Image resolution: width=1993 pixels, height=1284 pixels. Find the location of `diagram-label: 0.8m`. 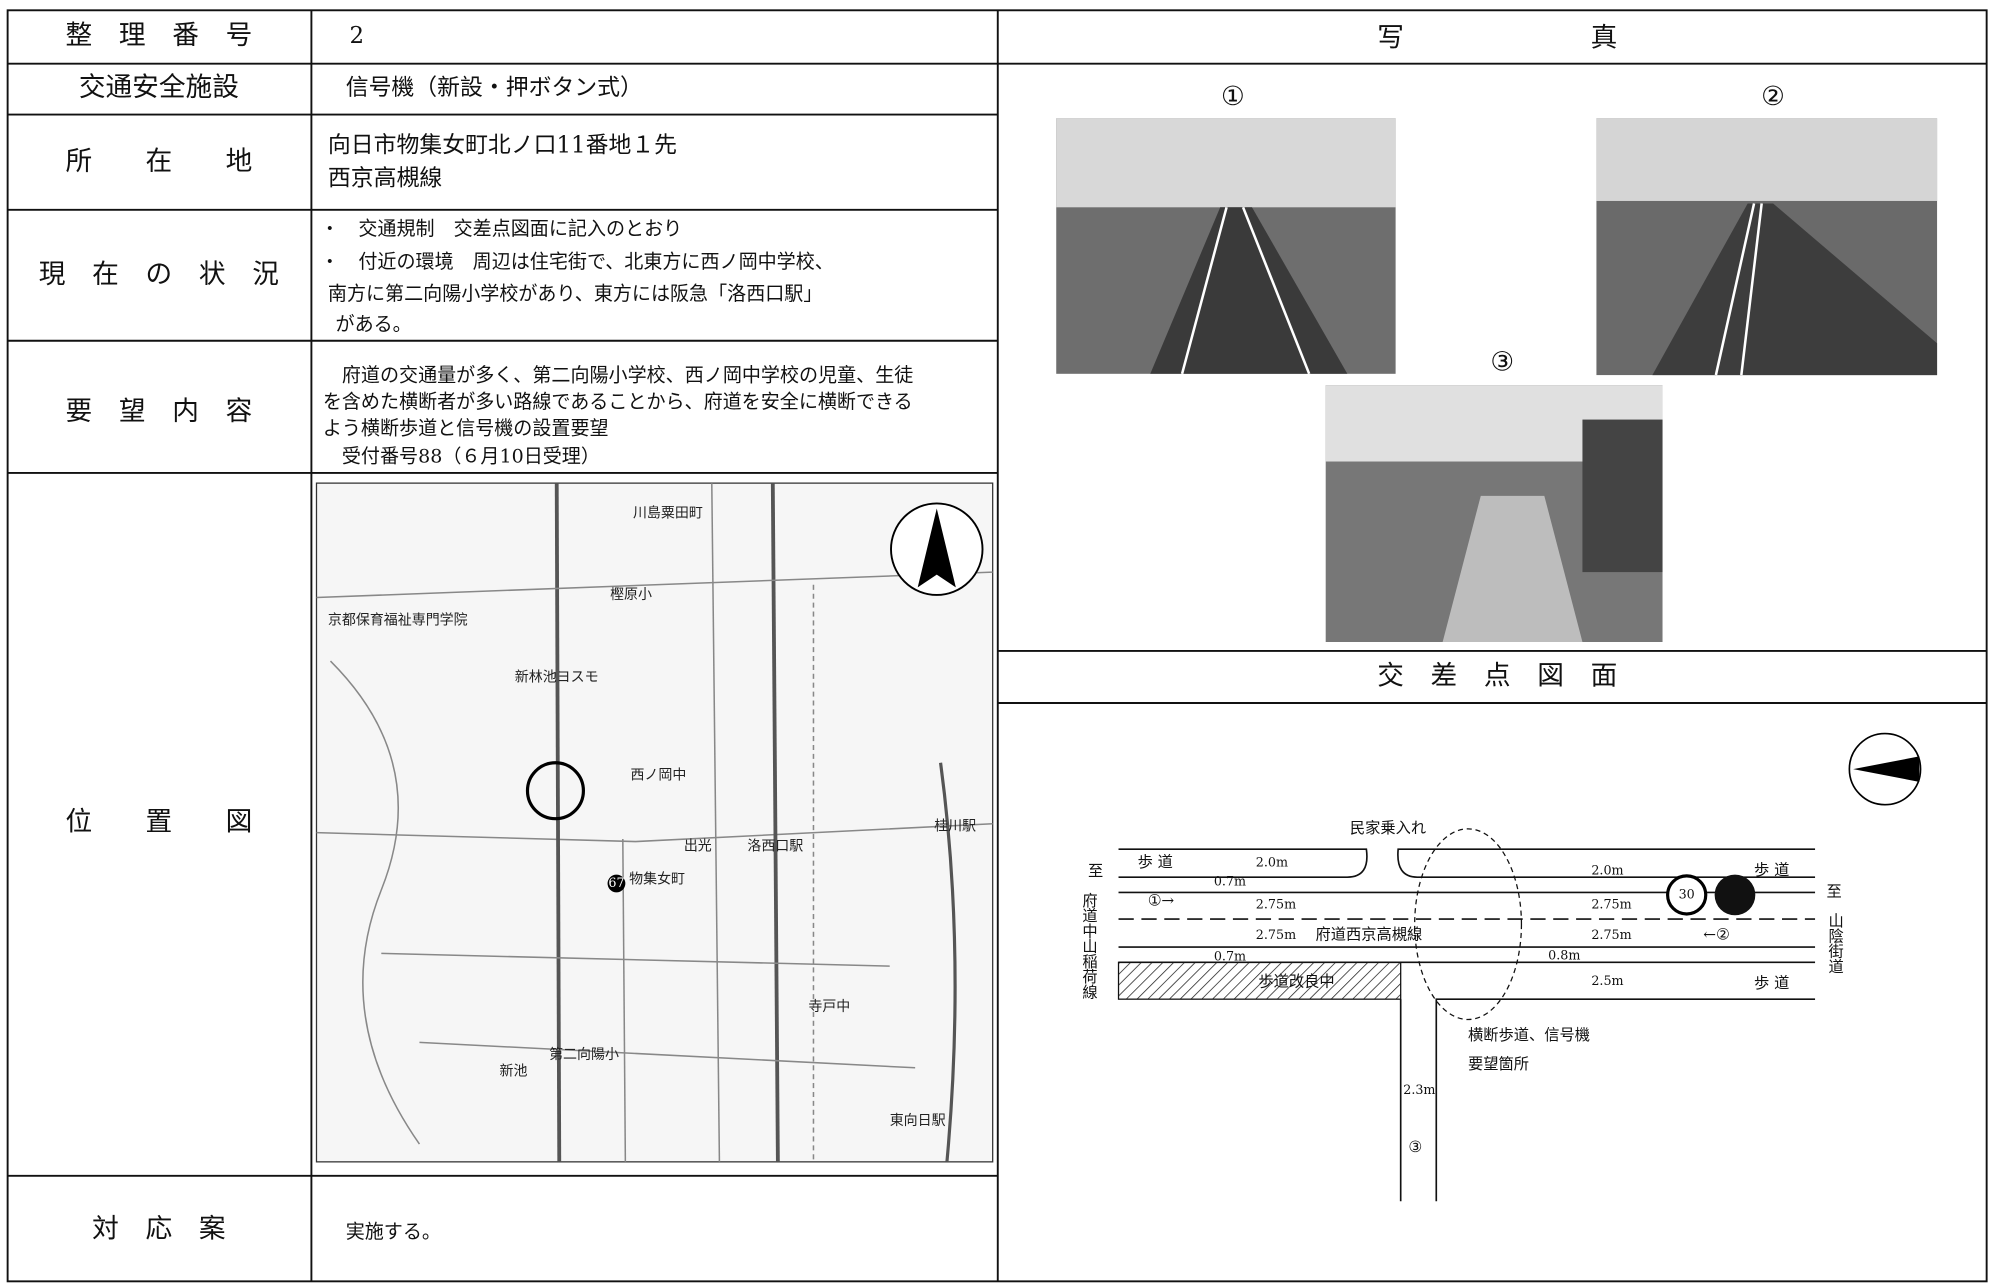

diagram-label: 0.8m is located at coordinates (1564, 954).